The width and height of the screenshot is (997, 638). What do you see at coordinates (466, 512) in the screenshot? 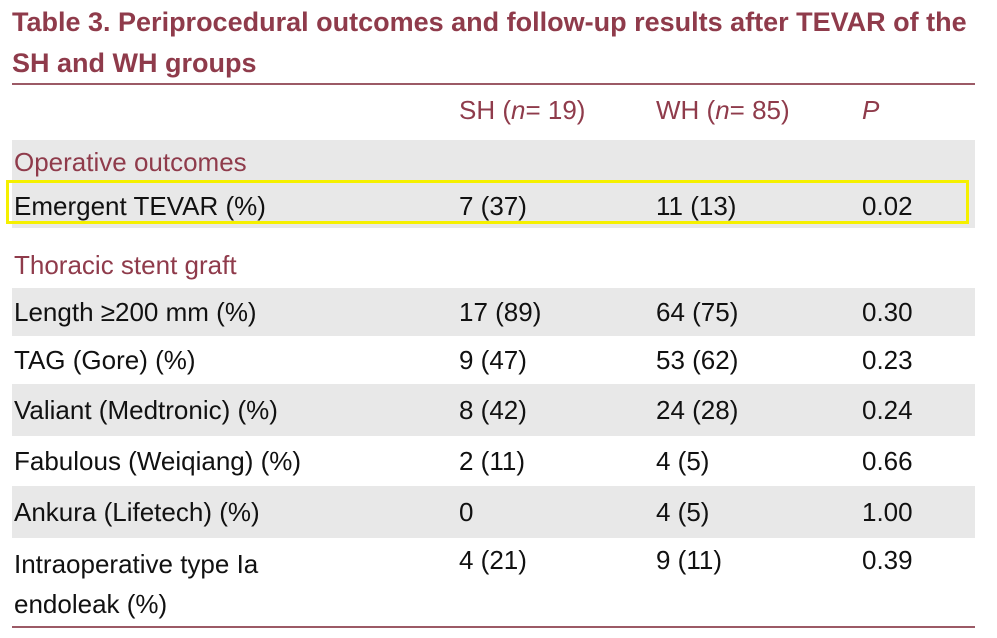
I see `row-sh-value: 0` at bounding box center [466, 512].